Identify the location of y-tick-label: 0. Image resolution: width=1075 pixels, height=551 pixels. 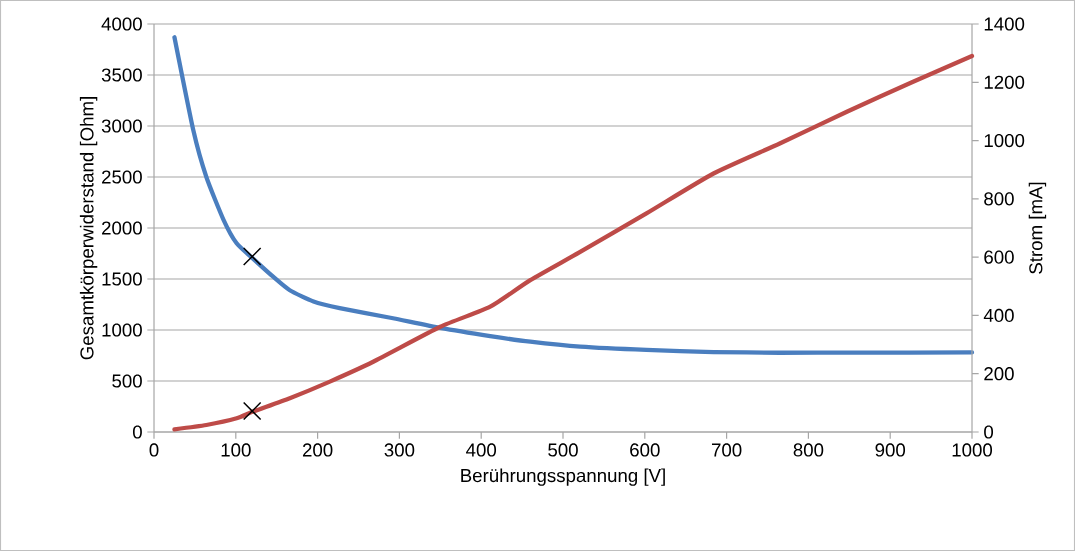
(137, 432).